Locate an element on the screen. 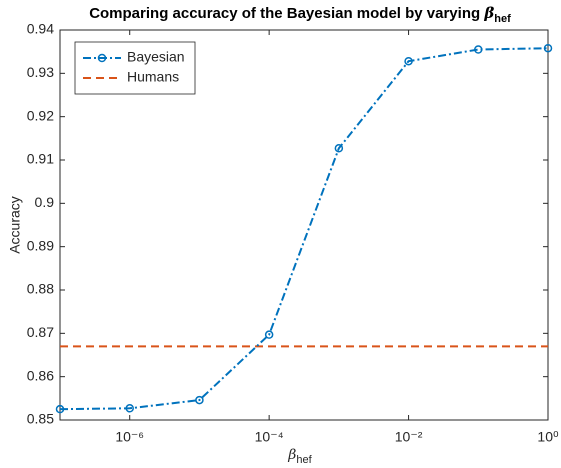 This screenshot has height=468, width=561. title-subscript: hef is located at coordinates (502, 19).